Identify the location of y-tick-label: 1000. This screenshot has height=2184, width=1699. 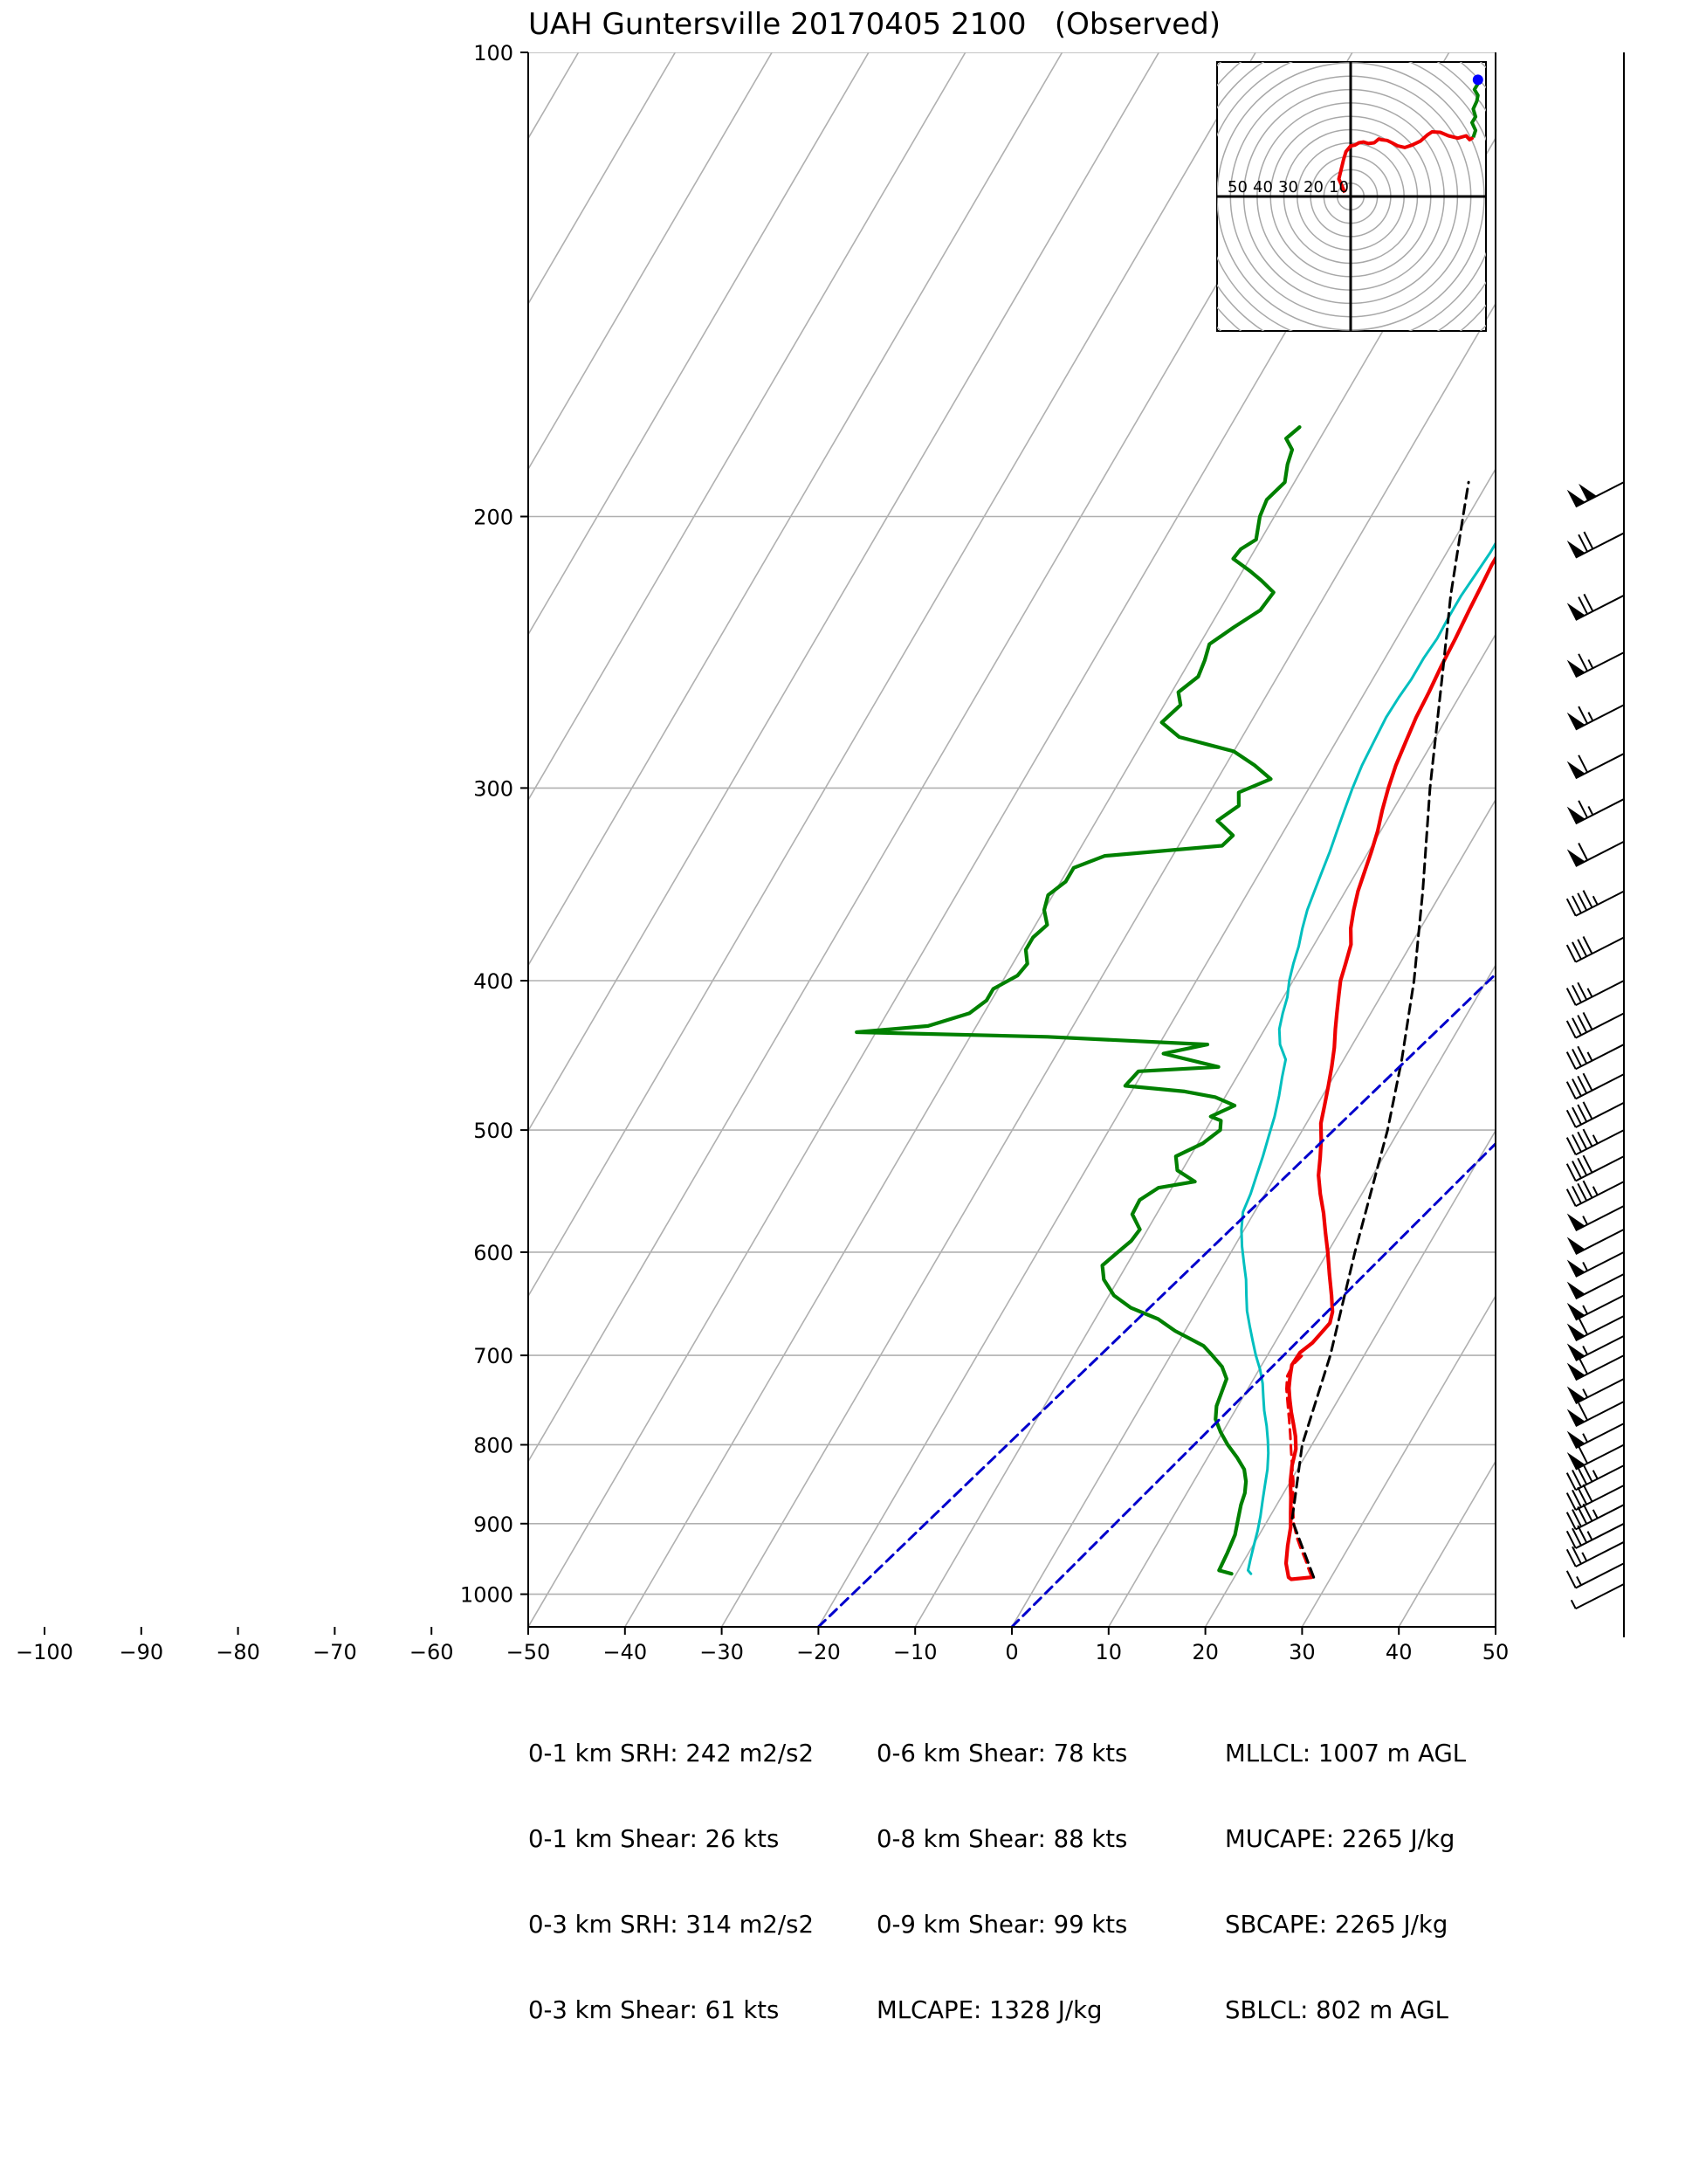
(486, 1595).